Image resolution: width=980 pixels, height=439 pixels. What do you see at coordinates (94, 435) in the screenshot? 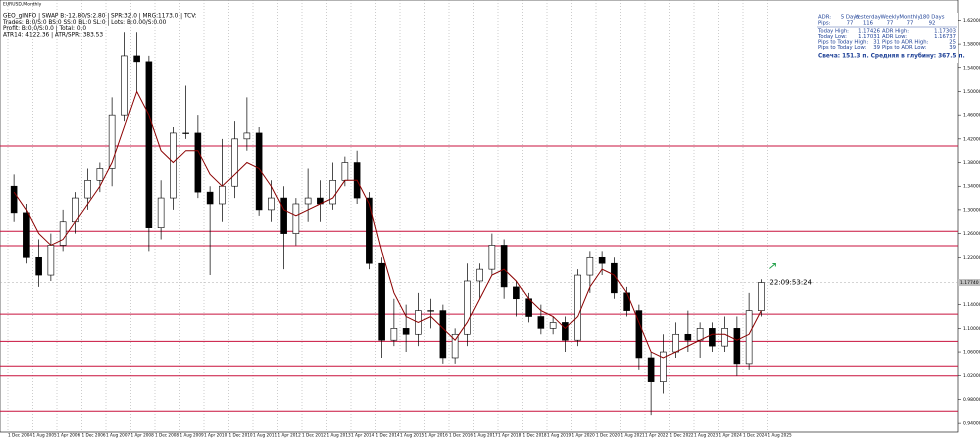
I see `x-tick-label: 1 Dec 2006` at bounding box center [94, 435].